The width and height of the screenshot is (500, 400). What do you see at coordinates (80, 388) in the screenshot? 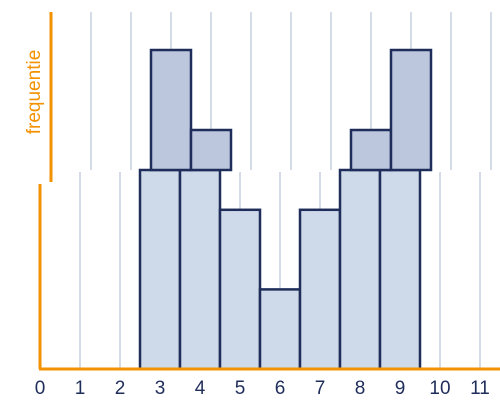
I see `x-tick-label: 1` at bounding box center [80, 388].